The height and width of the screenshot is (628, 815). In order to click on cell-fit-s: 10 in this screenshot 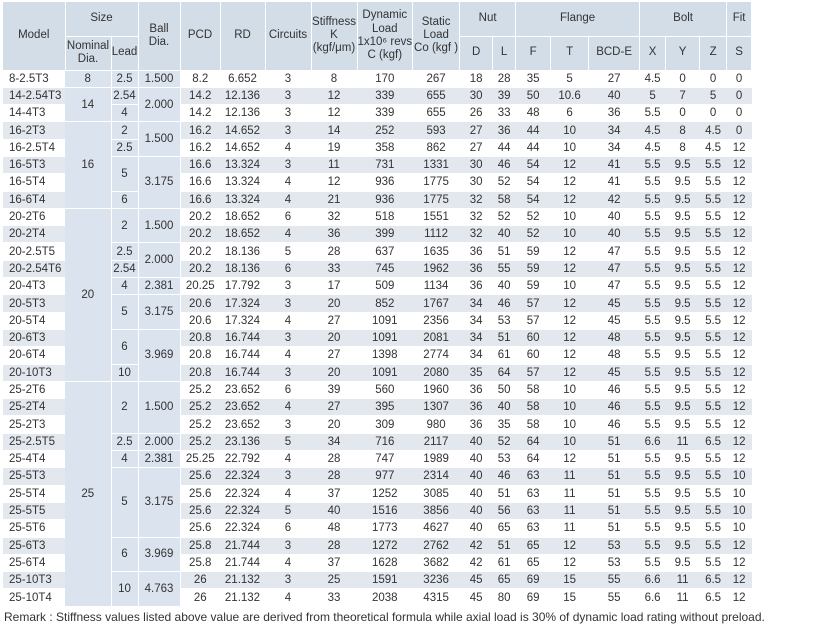, I will do `click(739, 511)`.